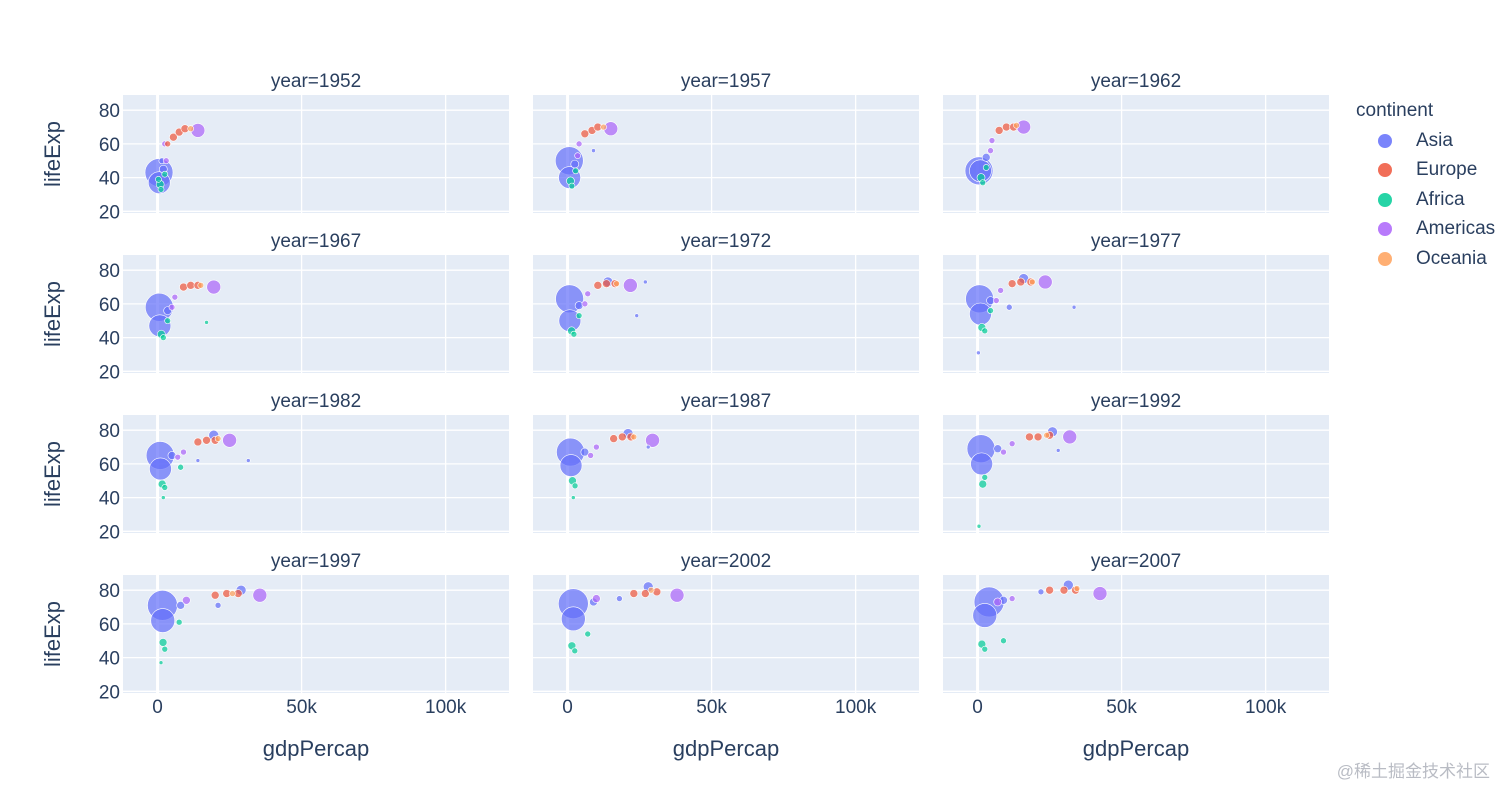  What do you see at coordinates (1425, 171) in the screenshot?
I see `legend-item-europe: Europe` at bounding box center [1425, 171].